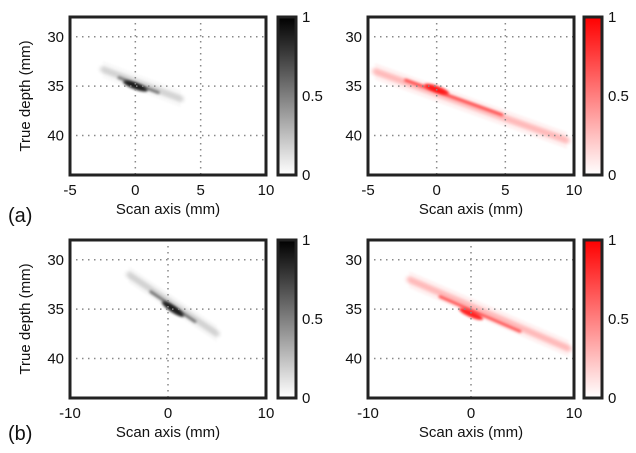 Image resolution: width=636 pixels, height=453 pixels. Describe the element at coordinates (20, 434) in the screenshot. I see `row-label-b: (b)` at that location.